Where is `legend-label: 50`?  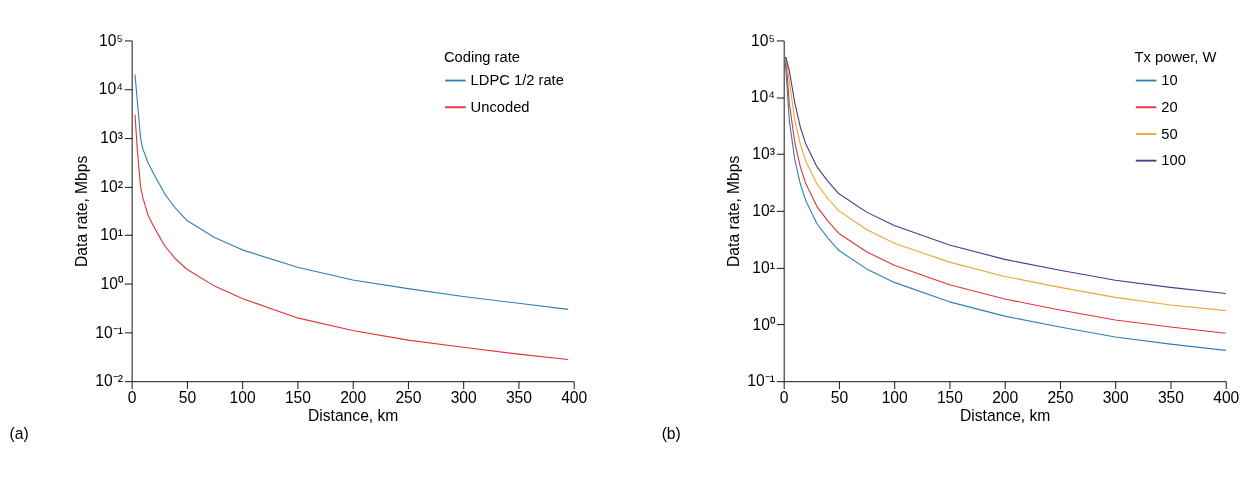 legend-label: 50 is located at coordinates (1169, 133).